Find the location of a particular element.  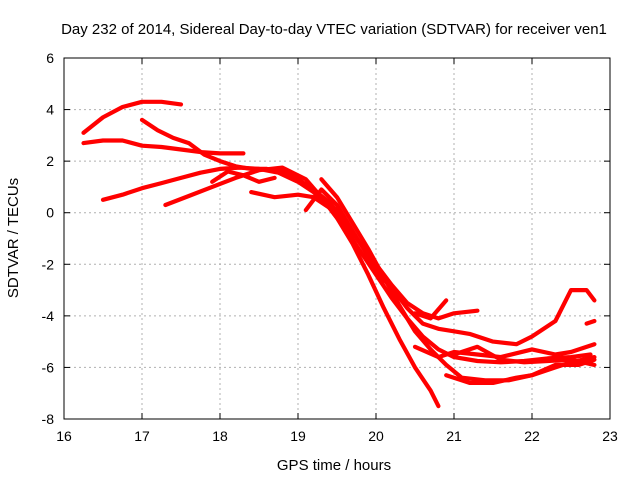

x-tick-label: 16 is located at coordinates (64, 436).